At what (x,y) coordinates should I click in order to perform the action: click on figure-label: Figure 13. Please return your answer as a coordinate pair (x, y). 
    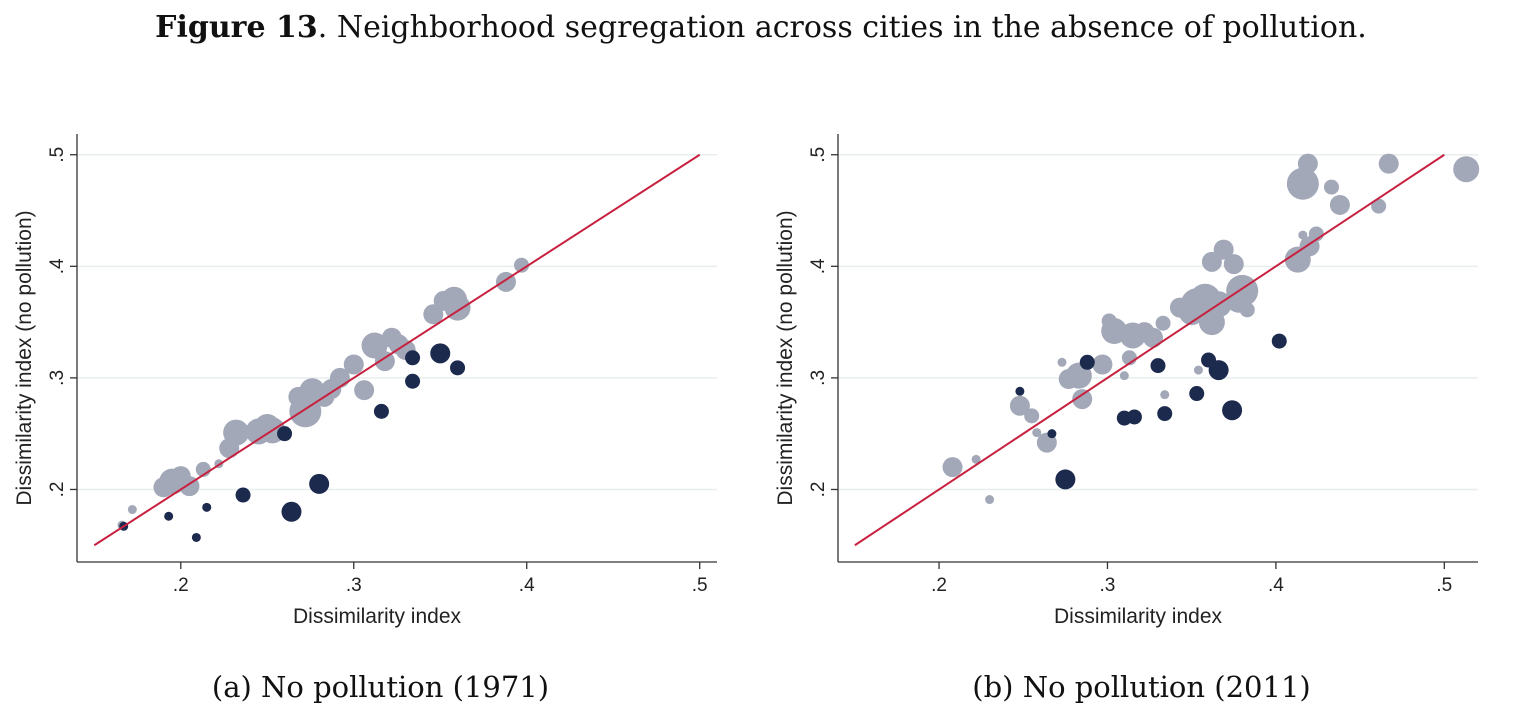
    Looking at the image, I should click on (236, 27).